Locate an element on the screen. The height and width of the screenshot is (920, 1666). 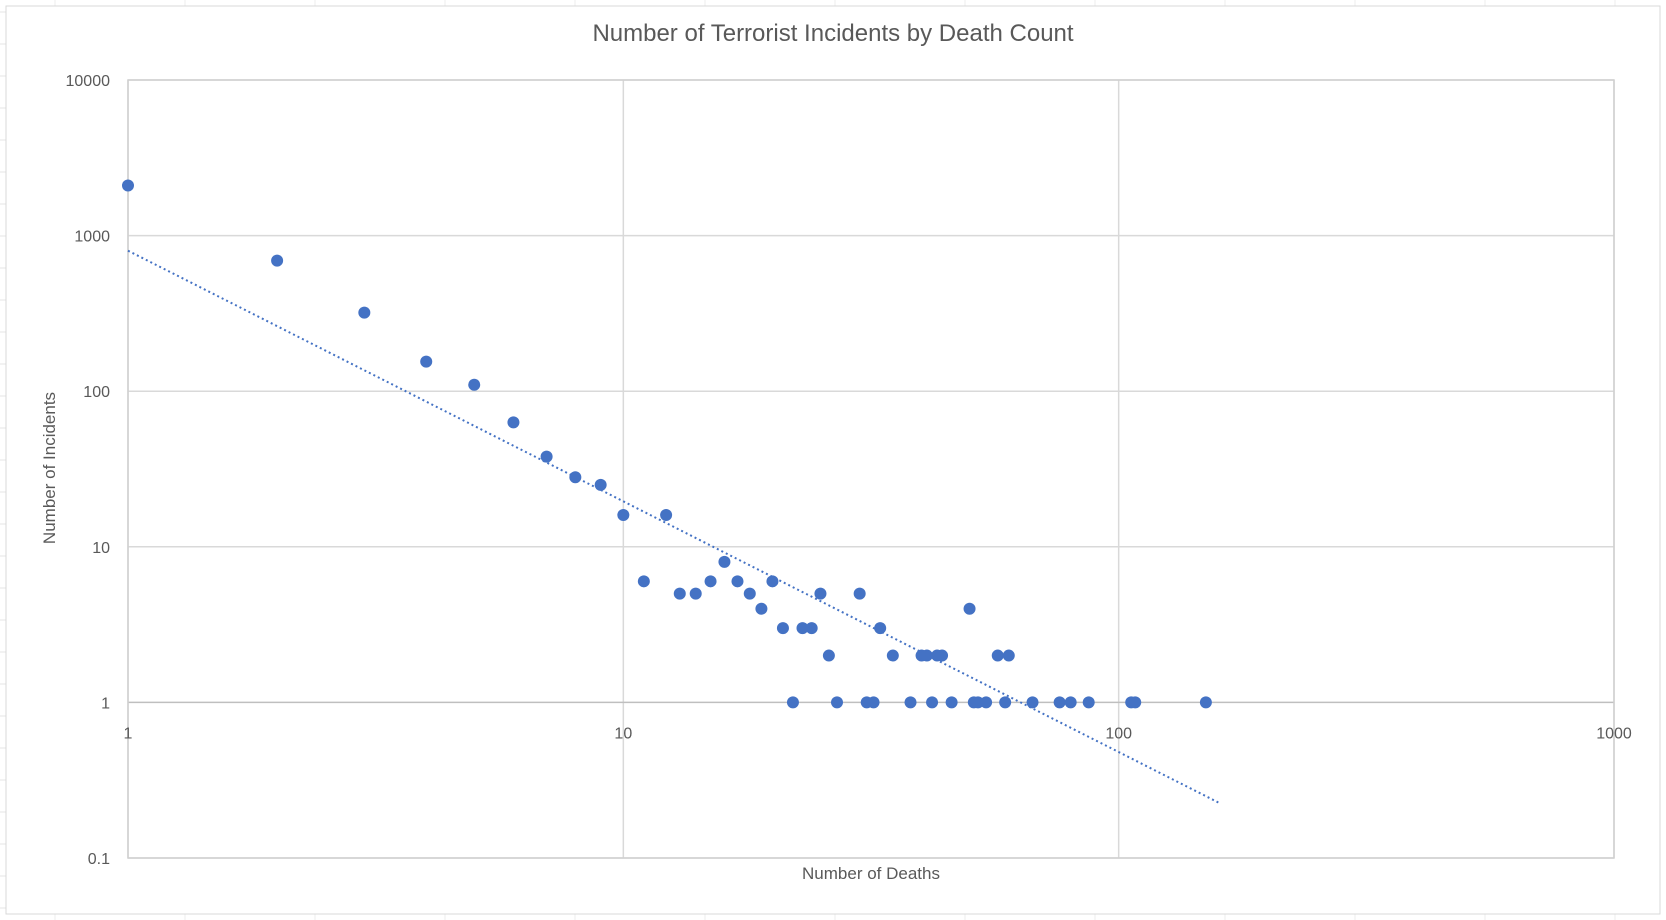
x-axis-label: Number of Deaths is located at coordinates (871, 873).